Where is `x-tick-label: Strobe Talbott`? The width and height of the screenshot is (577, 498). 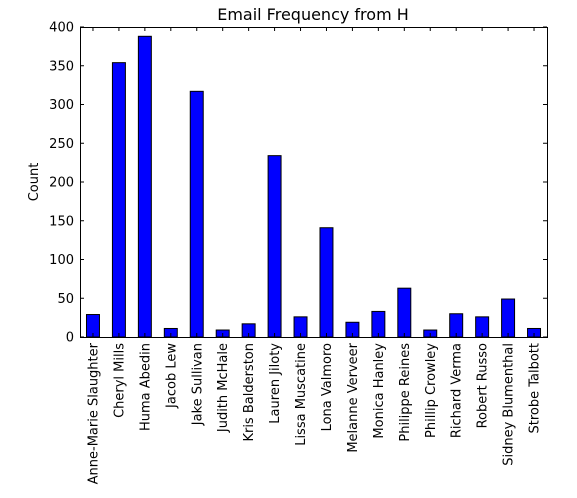
x-tick-label: Strobe Talbott is located at coordinates (535, 388).